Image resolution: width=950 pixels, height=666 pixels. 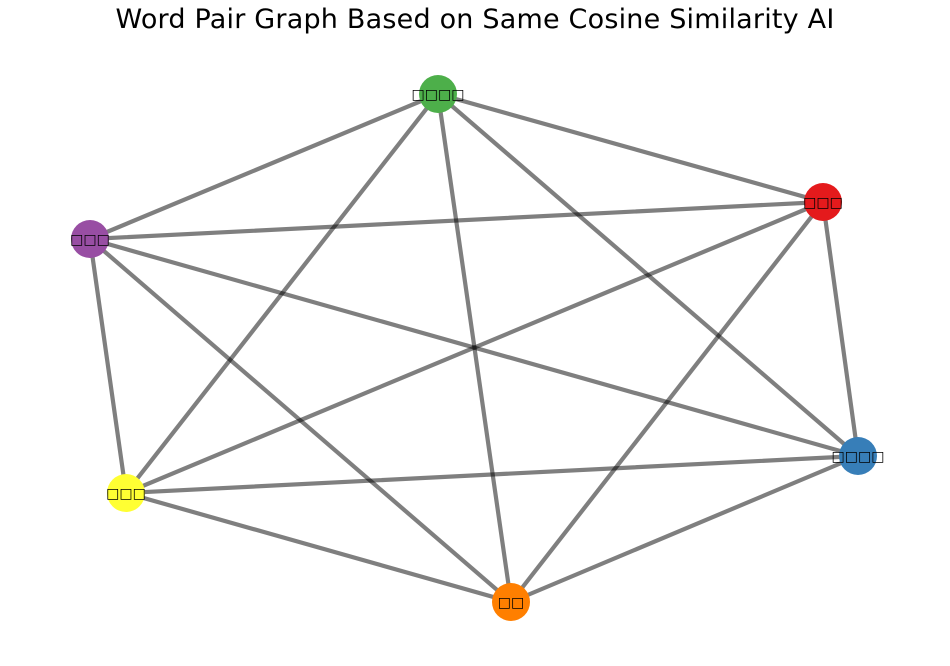 I want to click on node-circle-yellow, so click(x=126, y=493).